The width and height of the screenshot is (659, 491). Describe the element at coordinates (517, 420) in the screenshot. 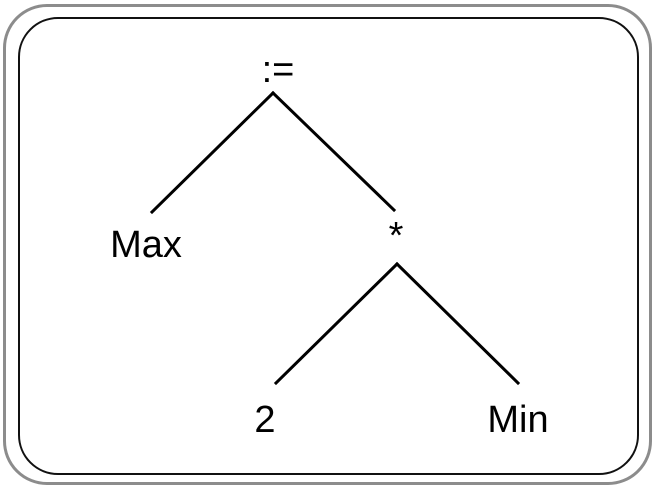

I see `node-min: Min` at that location.